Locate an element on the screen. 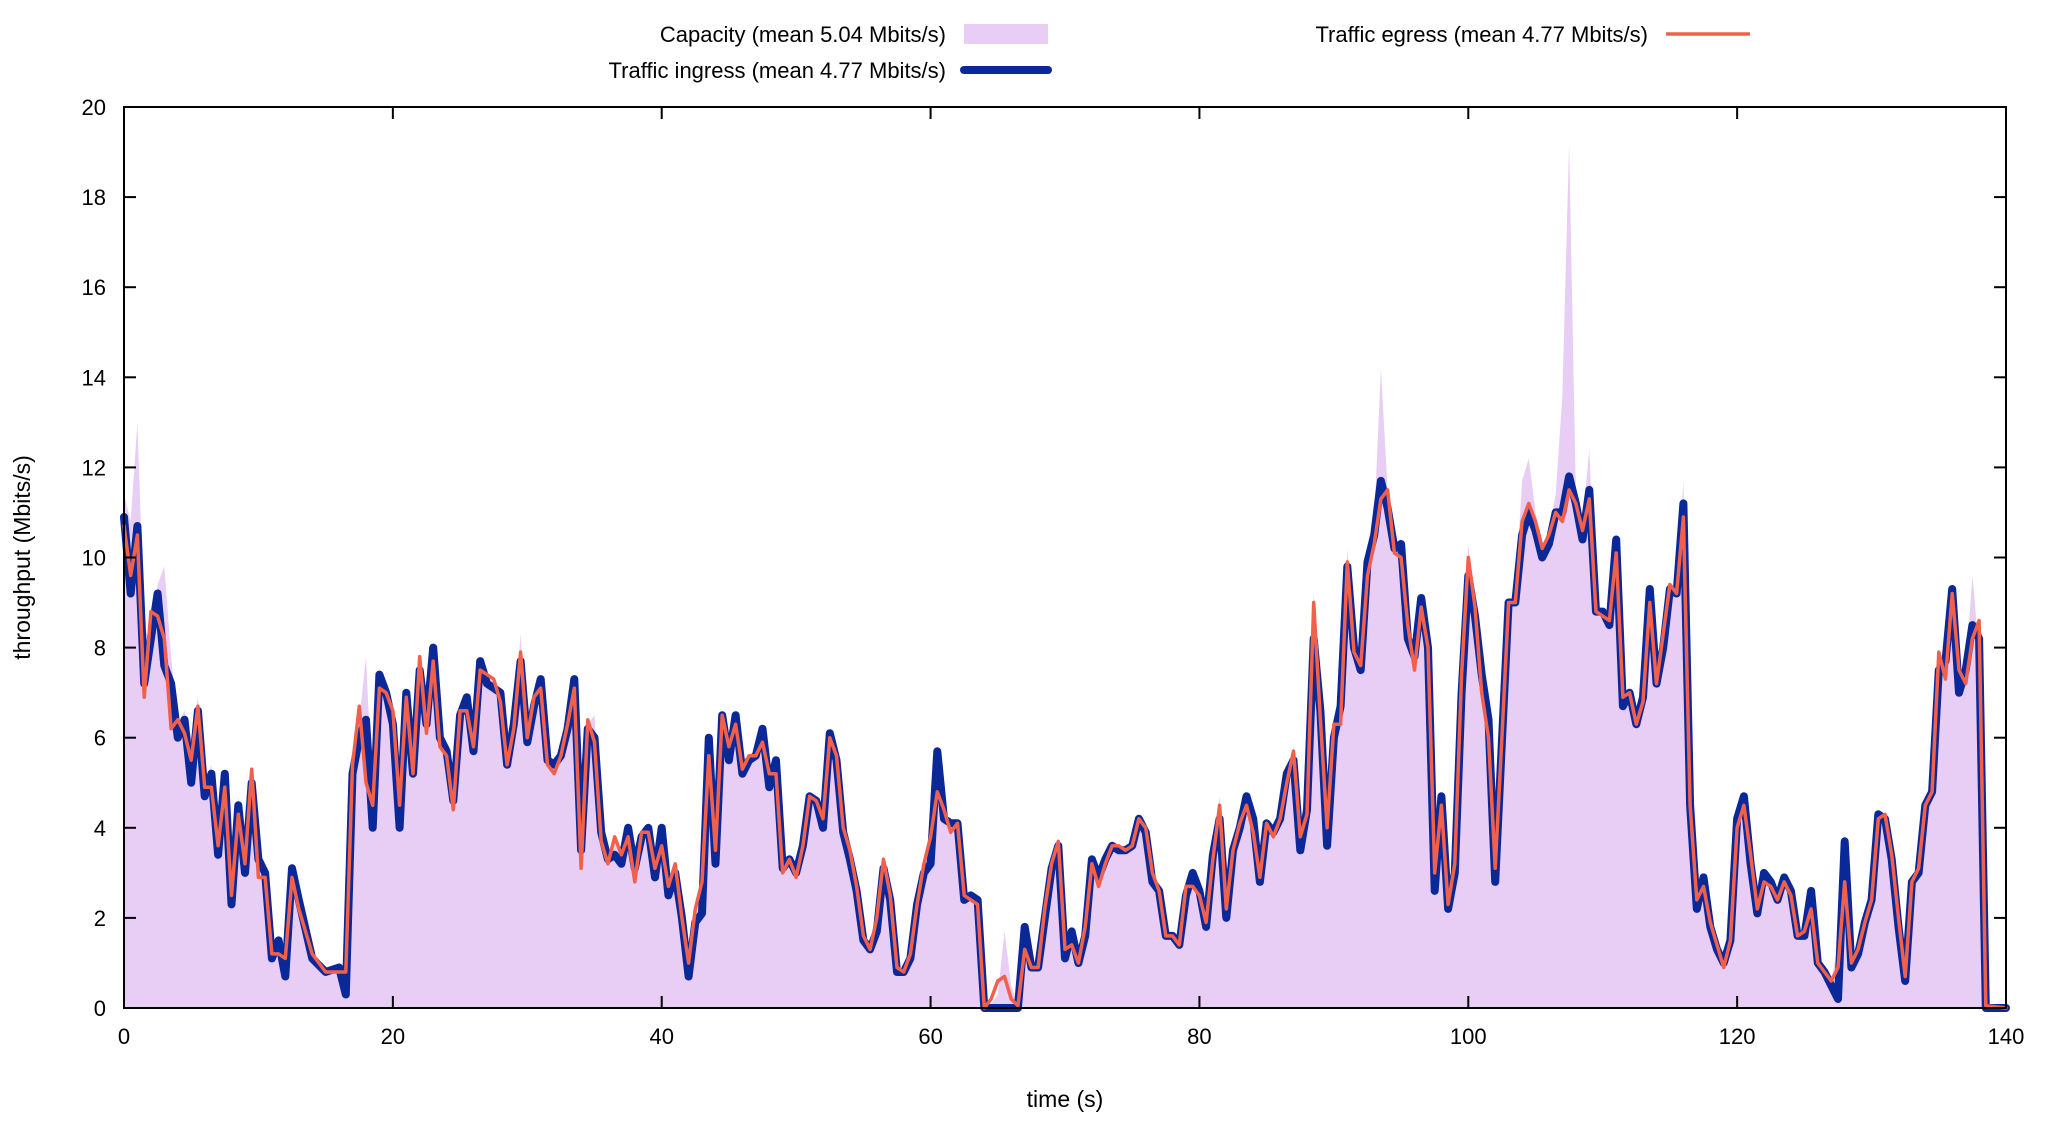 This screenshot has width=2056, height=1126. y-tick-label: 10 is located at coordinates (94, 558).